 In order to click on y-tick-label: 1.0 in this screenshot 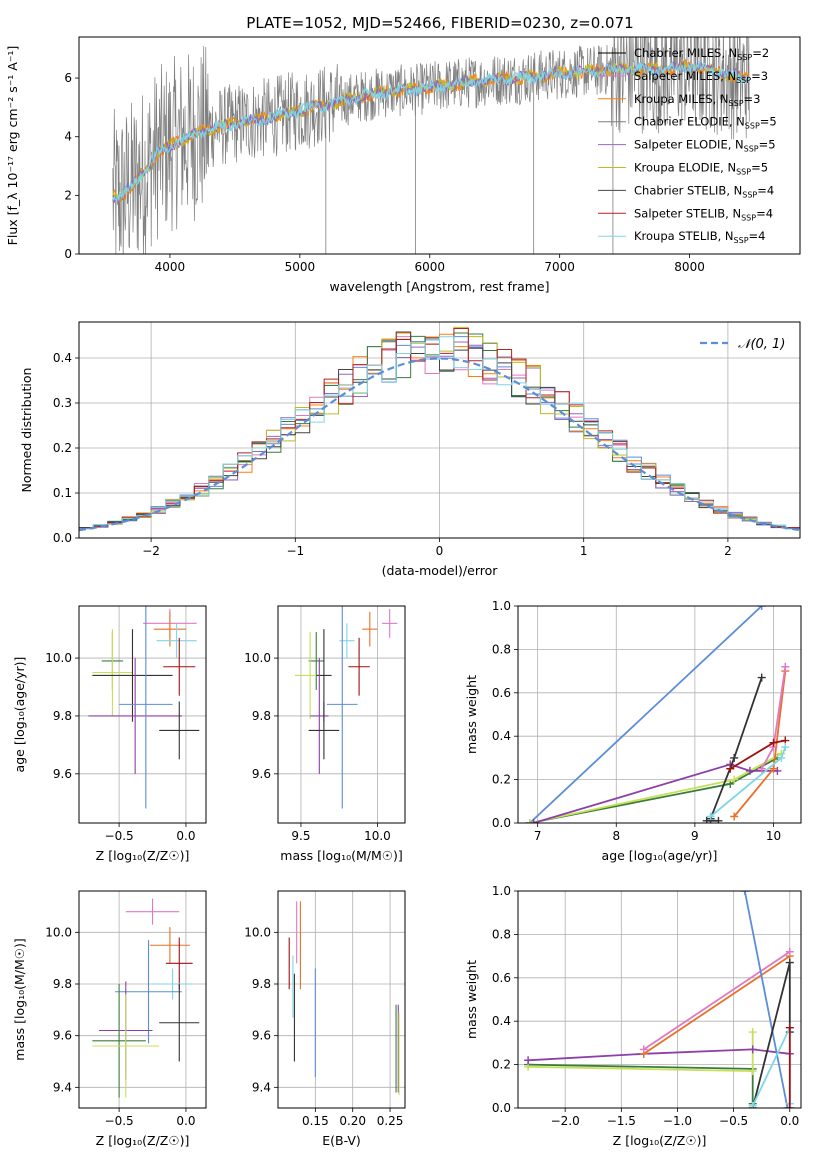, I will do `click(501, 606)`.